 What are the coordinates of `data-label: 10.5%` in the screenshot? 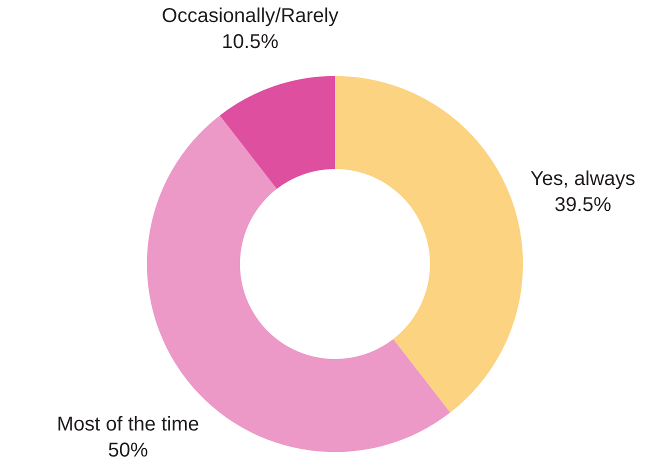 It's located at (250, 42).